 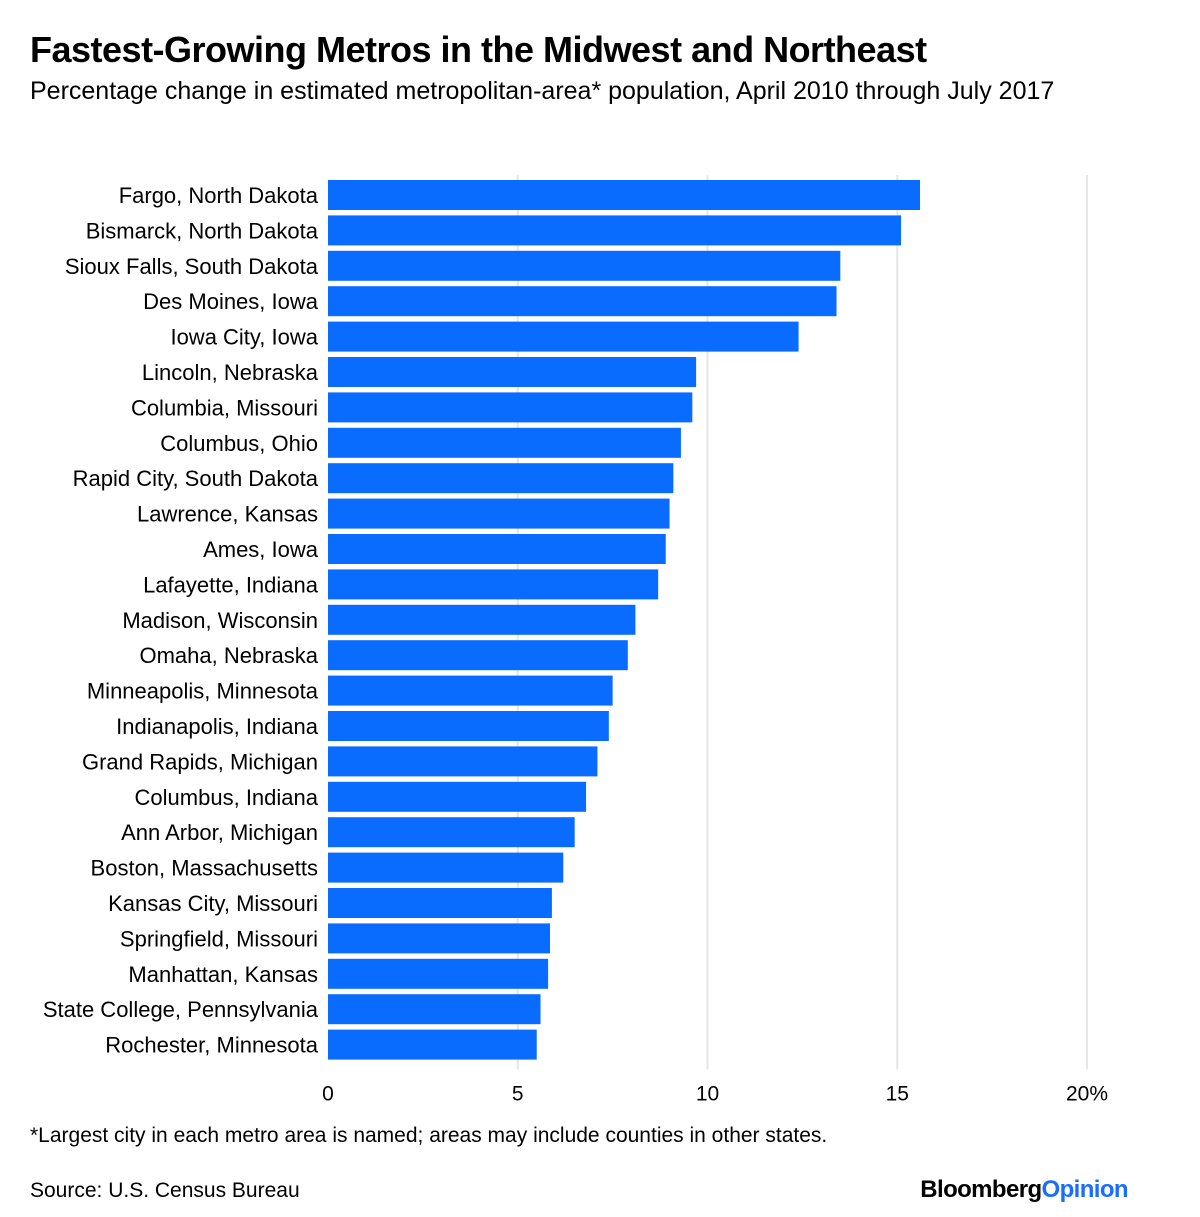 I want to click on category-label: Springfield, Missouri, so click(x=219, y=938).